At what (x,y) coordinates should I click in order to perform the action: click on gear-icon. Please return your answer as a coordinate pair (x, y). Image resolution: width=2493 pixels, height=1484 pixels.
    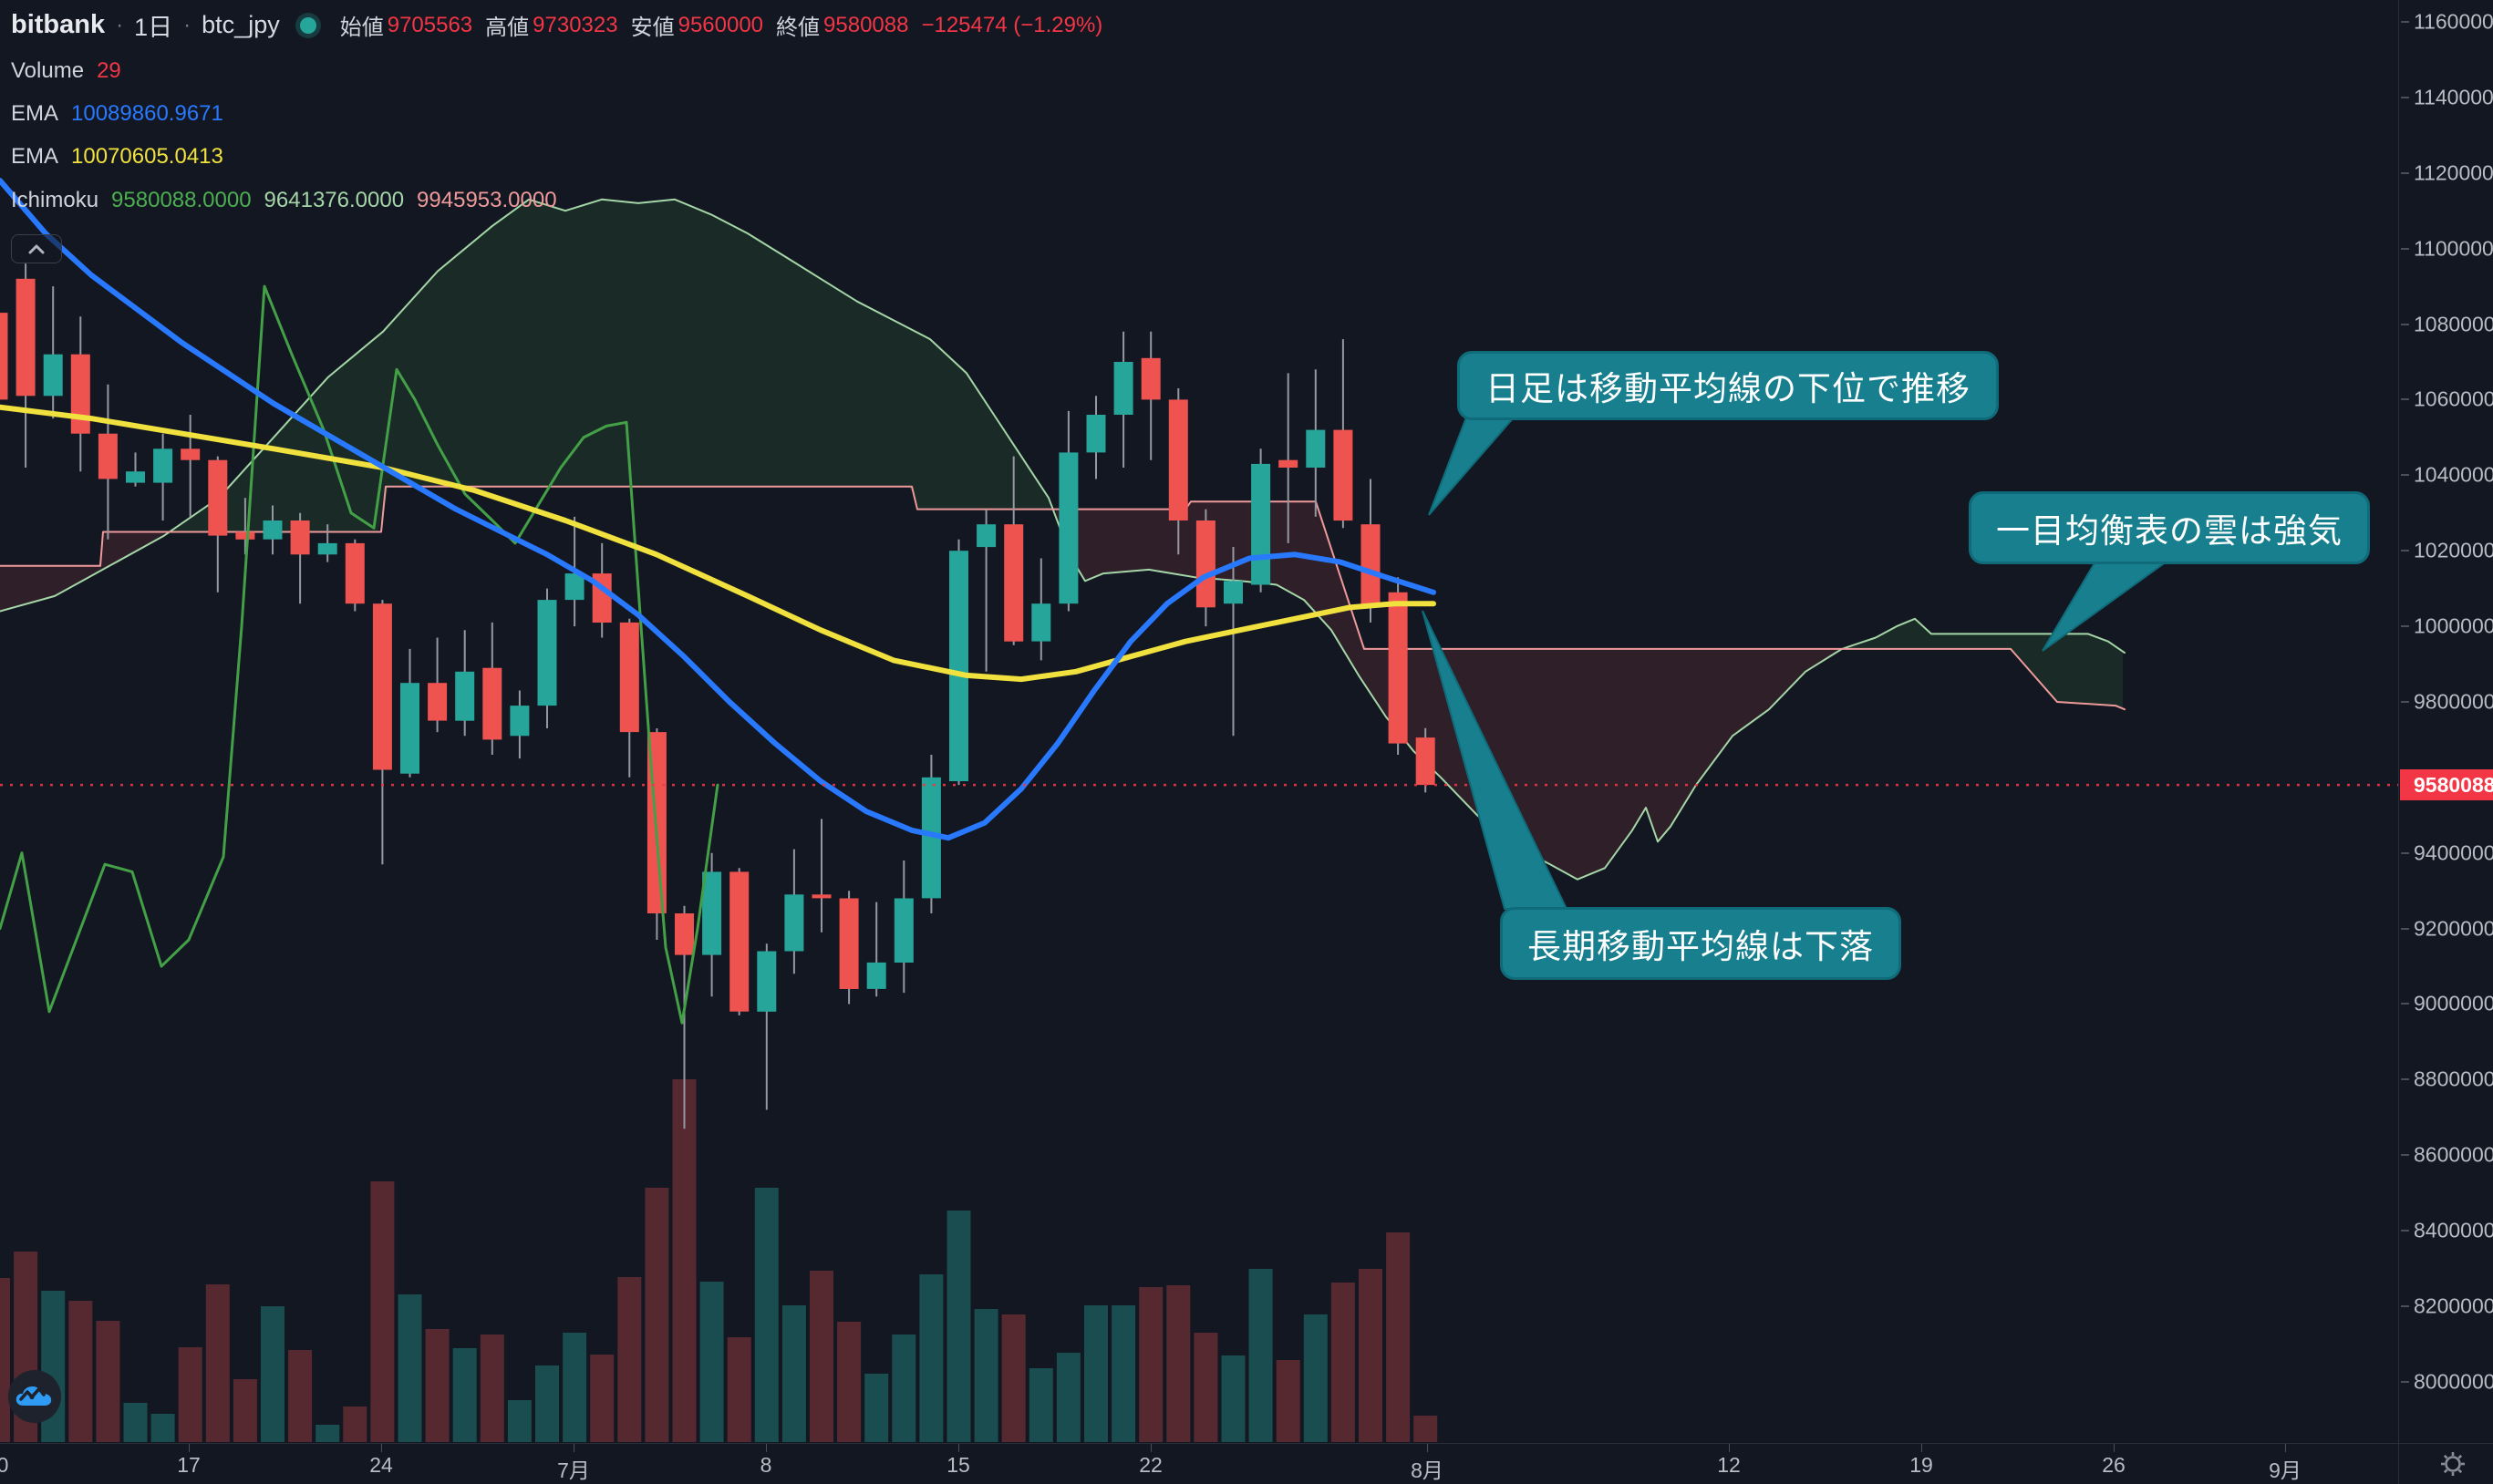
    Looking at the image, I should click on (2453, 1464).